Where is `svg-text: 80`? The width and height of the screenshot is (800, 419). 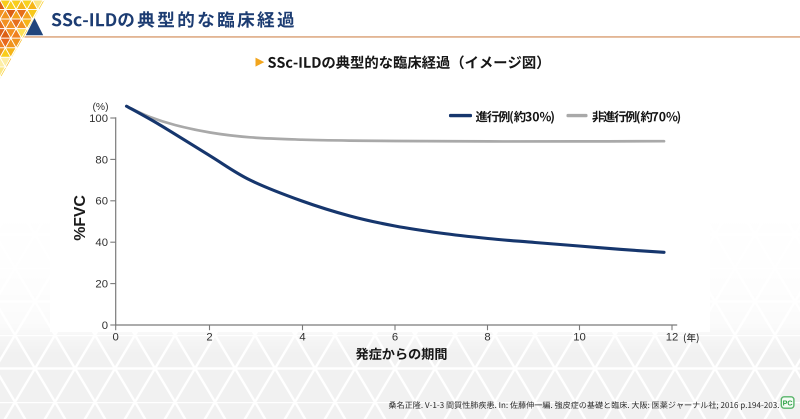 svg-text: 80 is located at coordinates (101, 160).